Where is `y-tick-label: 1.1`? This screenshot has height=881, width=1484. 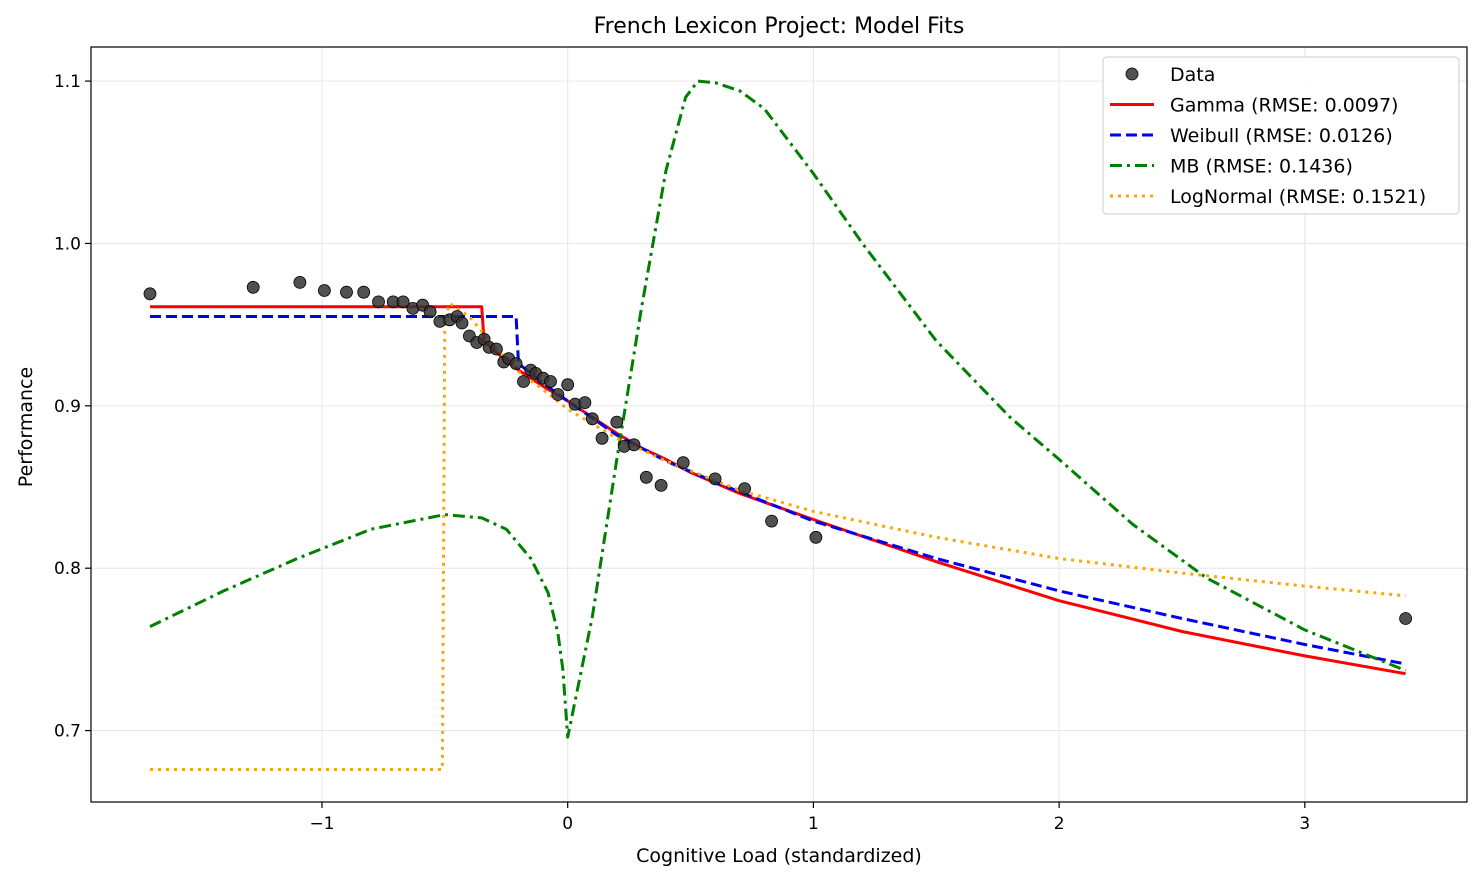 y-tick-label: 1.1 is located at coordinates (67, 82).